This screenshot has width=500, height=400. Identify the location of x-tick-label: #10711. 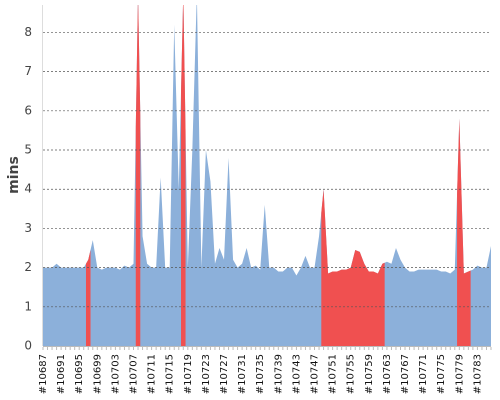
(152, 374).